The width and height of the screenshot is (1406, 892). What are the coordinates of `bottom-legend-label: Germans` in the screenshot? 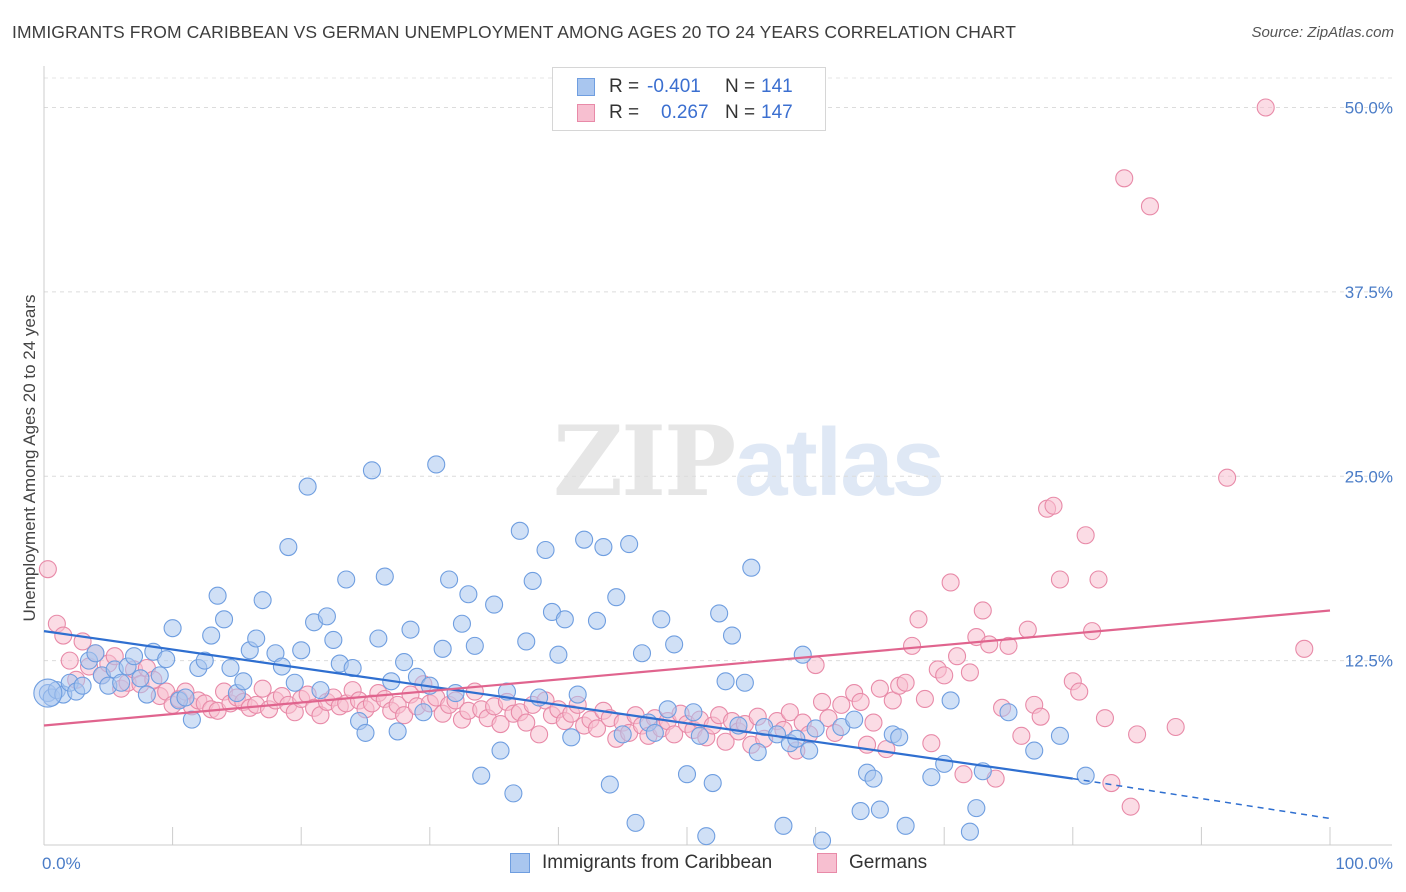 It's located at (888, 862).